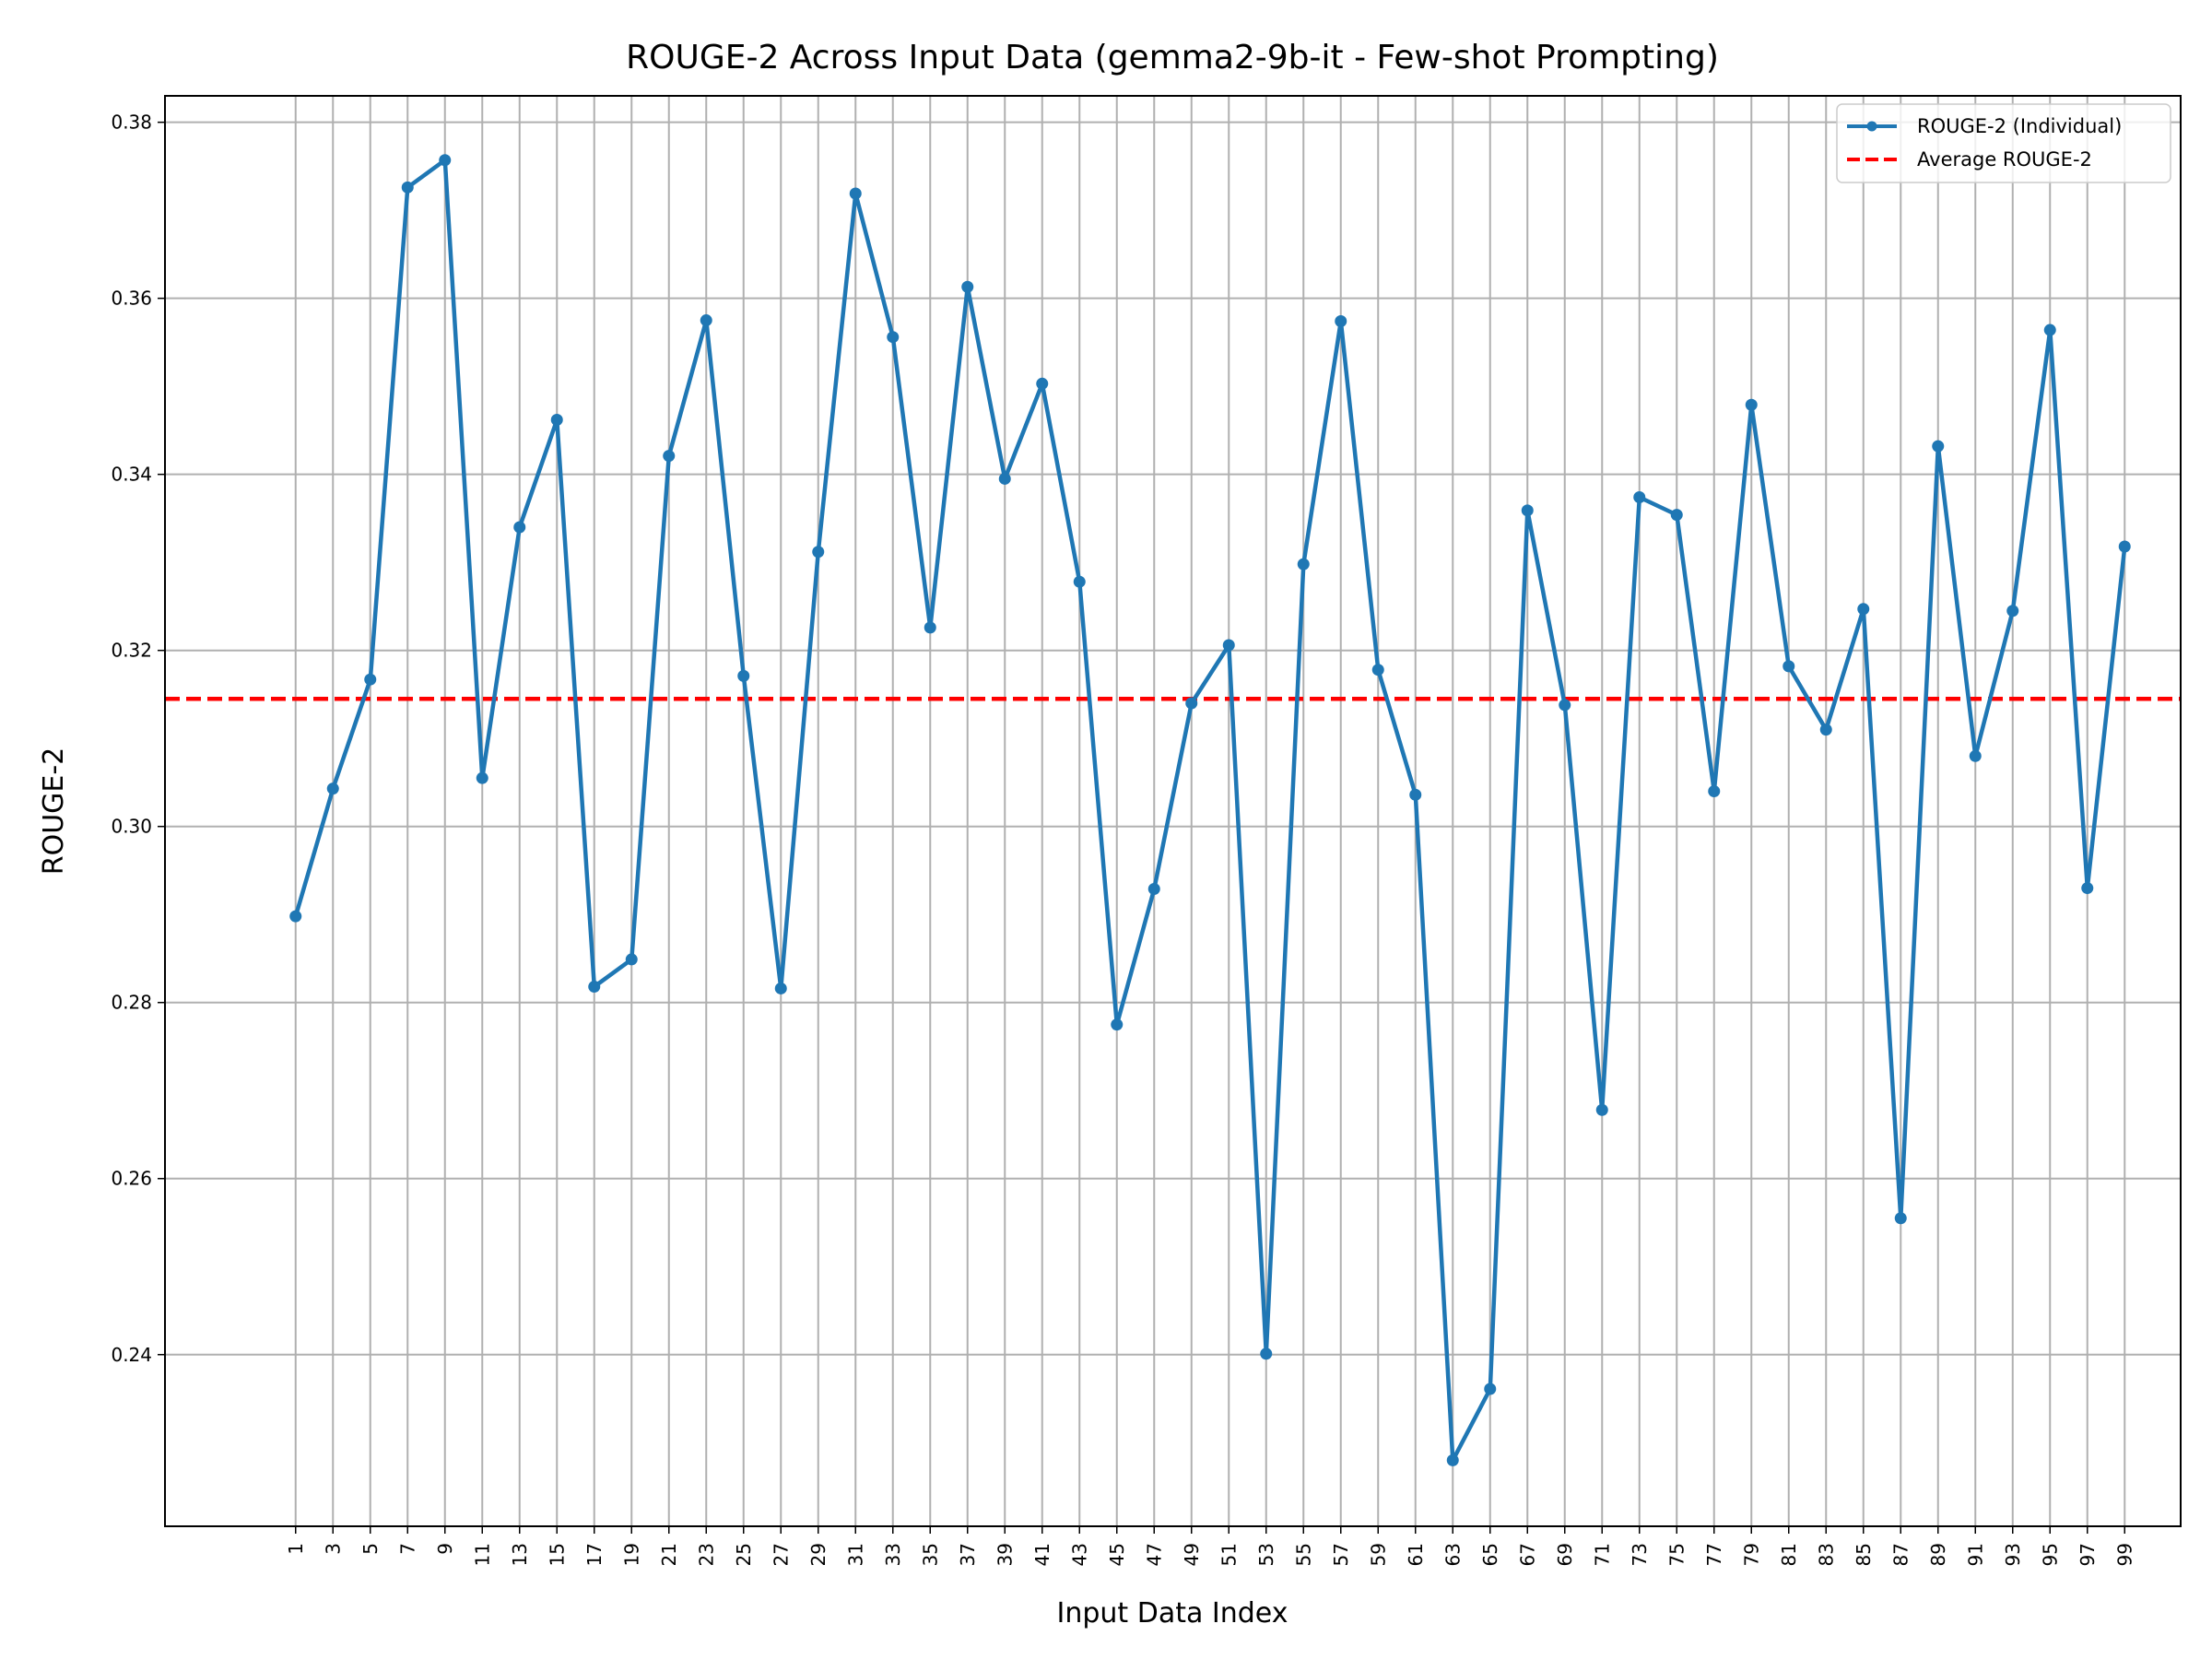  I want to click on legend-label-individual: ROUGE-2 (Individual), so click(2019, 126).